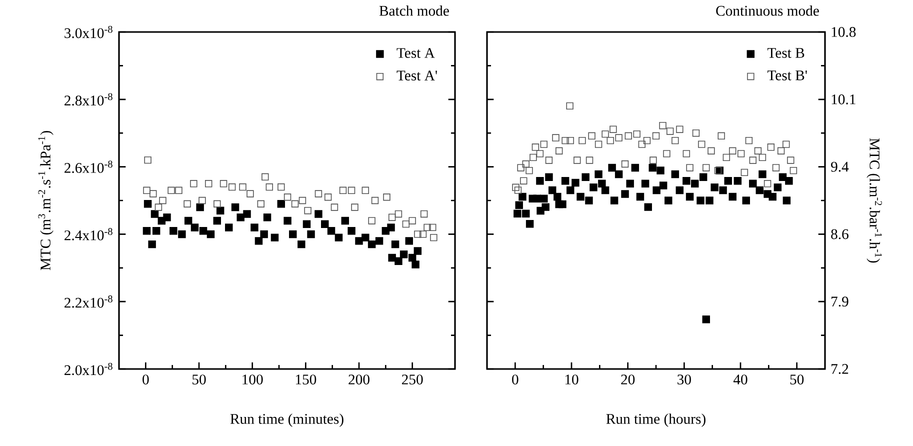 The width and height of the screenshot is (913, 446). What do you see at coordinates (145, 379) in the screenshot?
I see `x-tick-label: 0` at bounding box center [145, 379].